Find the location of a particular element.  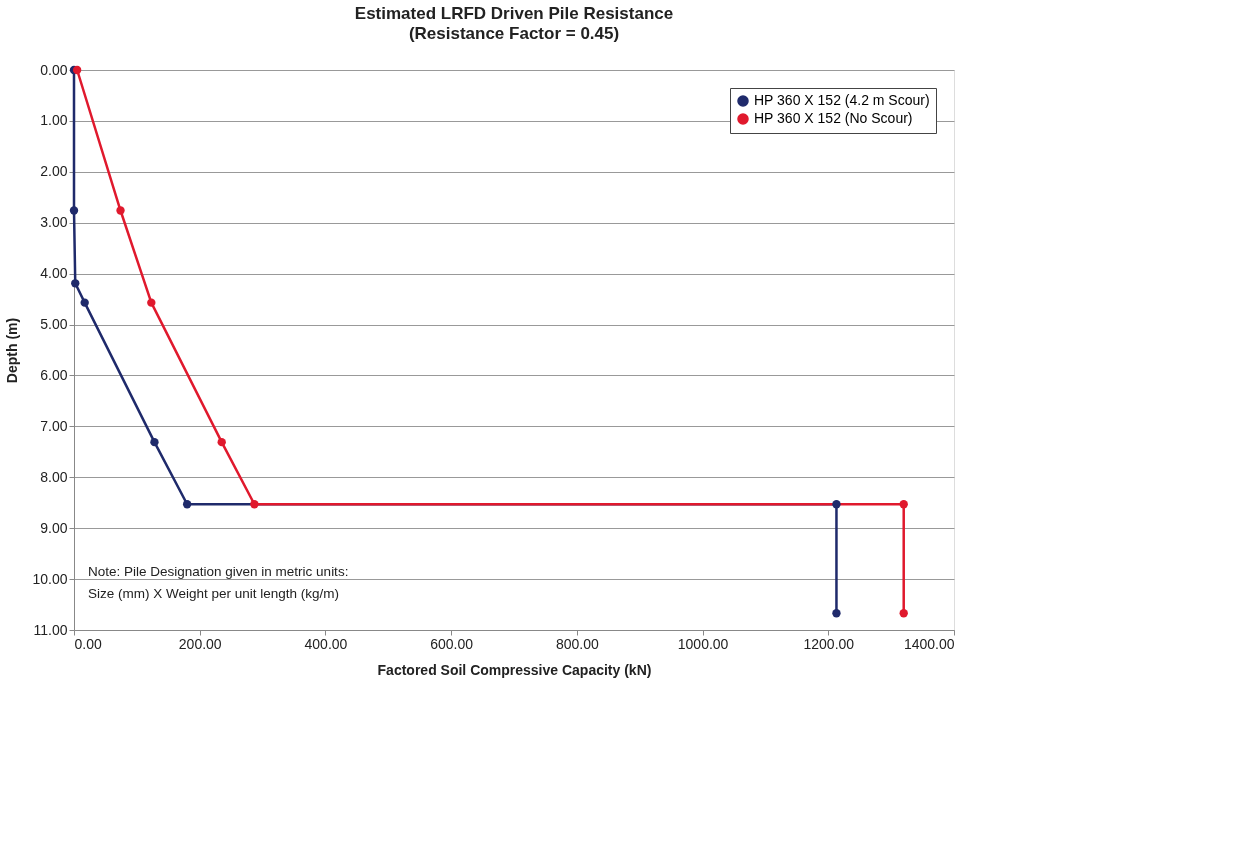

chart-title: Estimated LRFD Driven Pile Resistance is located at coordinates (514, 13).